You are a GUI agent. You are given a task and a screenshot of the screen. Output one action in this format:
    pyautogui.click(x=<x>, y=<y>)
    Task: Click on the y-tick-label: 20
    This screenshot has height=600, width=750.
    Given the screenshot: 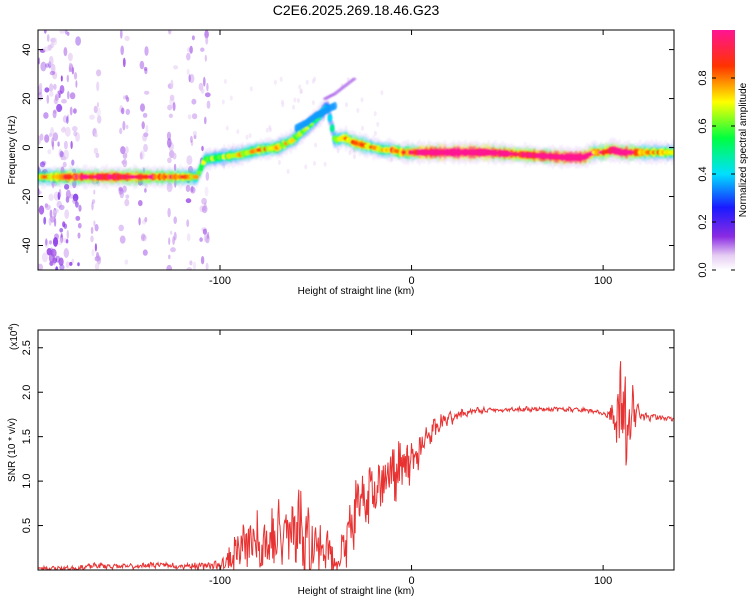 What is the action you would take?
    pyautogui.click(x=27, y=98)
    